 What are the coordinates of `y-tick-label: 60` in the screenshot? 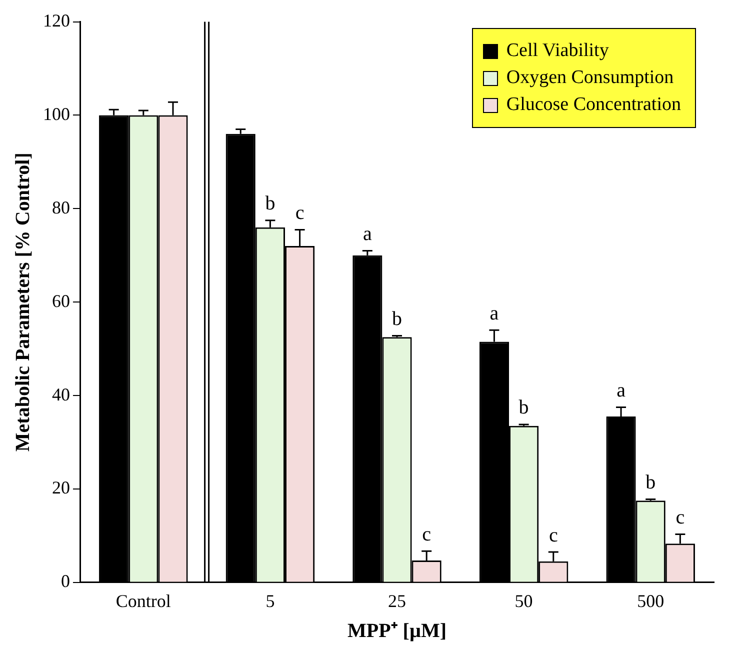 It's located at (61, 300).